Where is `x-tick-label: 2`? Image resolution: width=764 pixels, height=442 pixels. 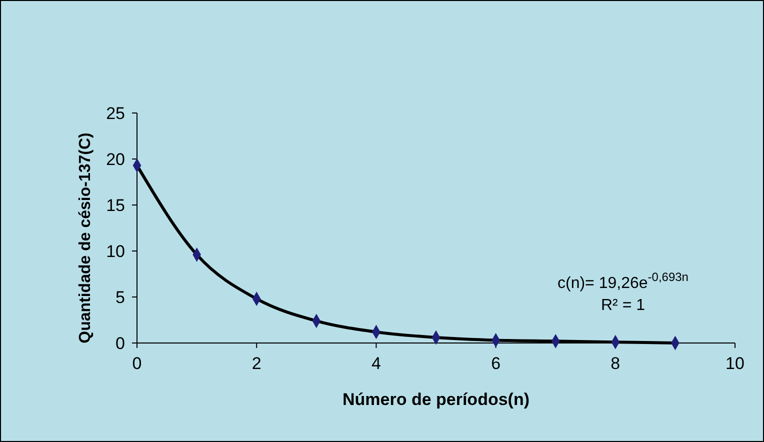 x-tick-label: 2 is located at coordinates (257, 363).